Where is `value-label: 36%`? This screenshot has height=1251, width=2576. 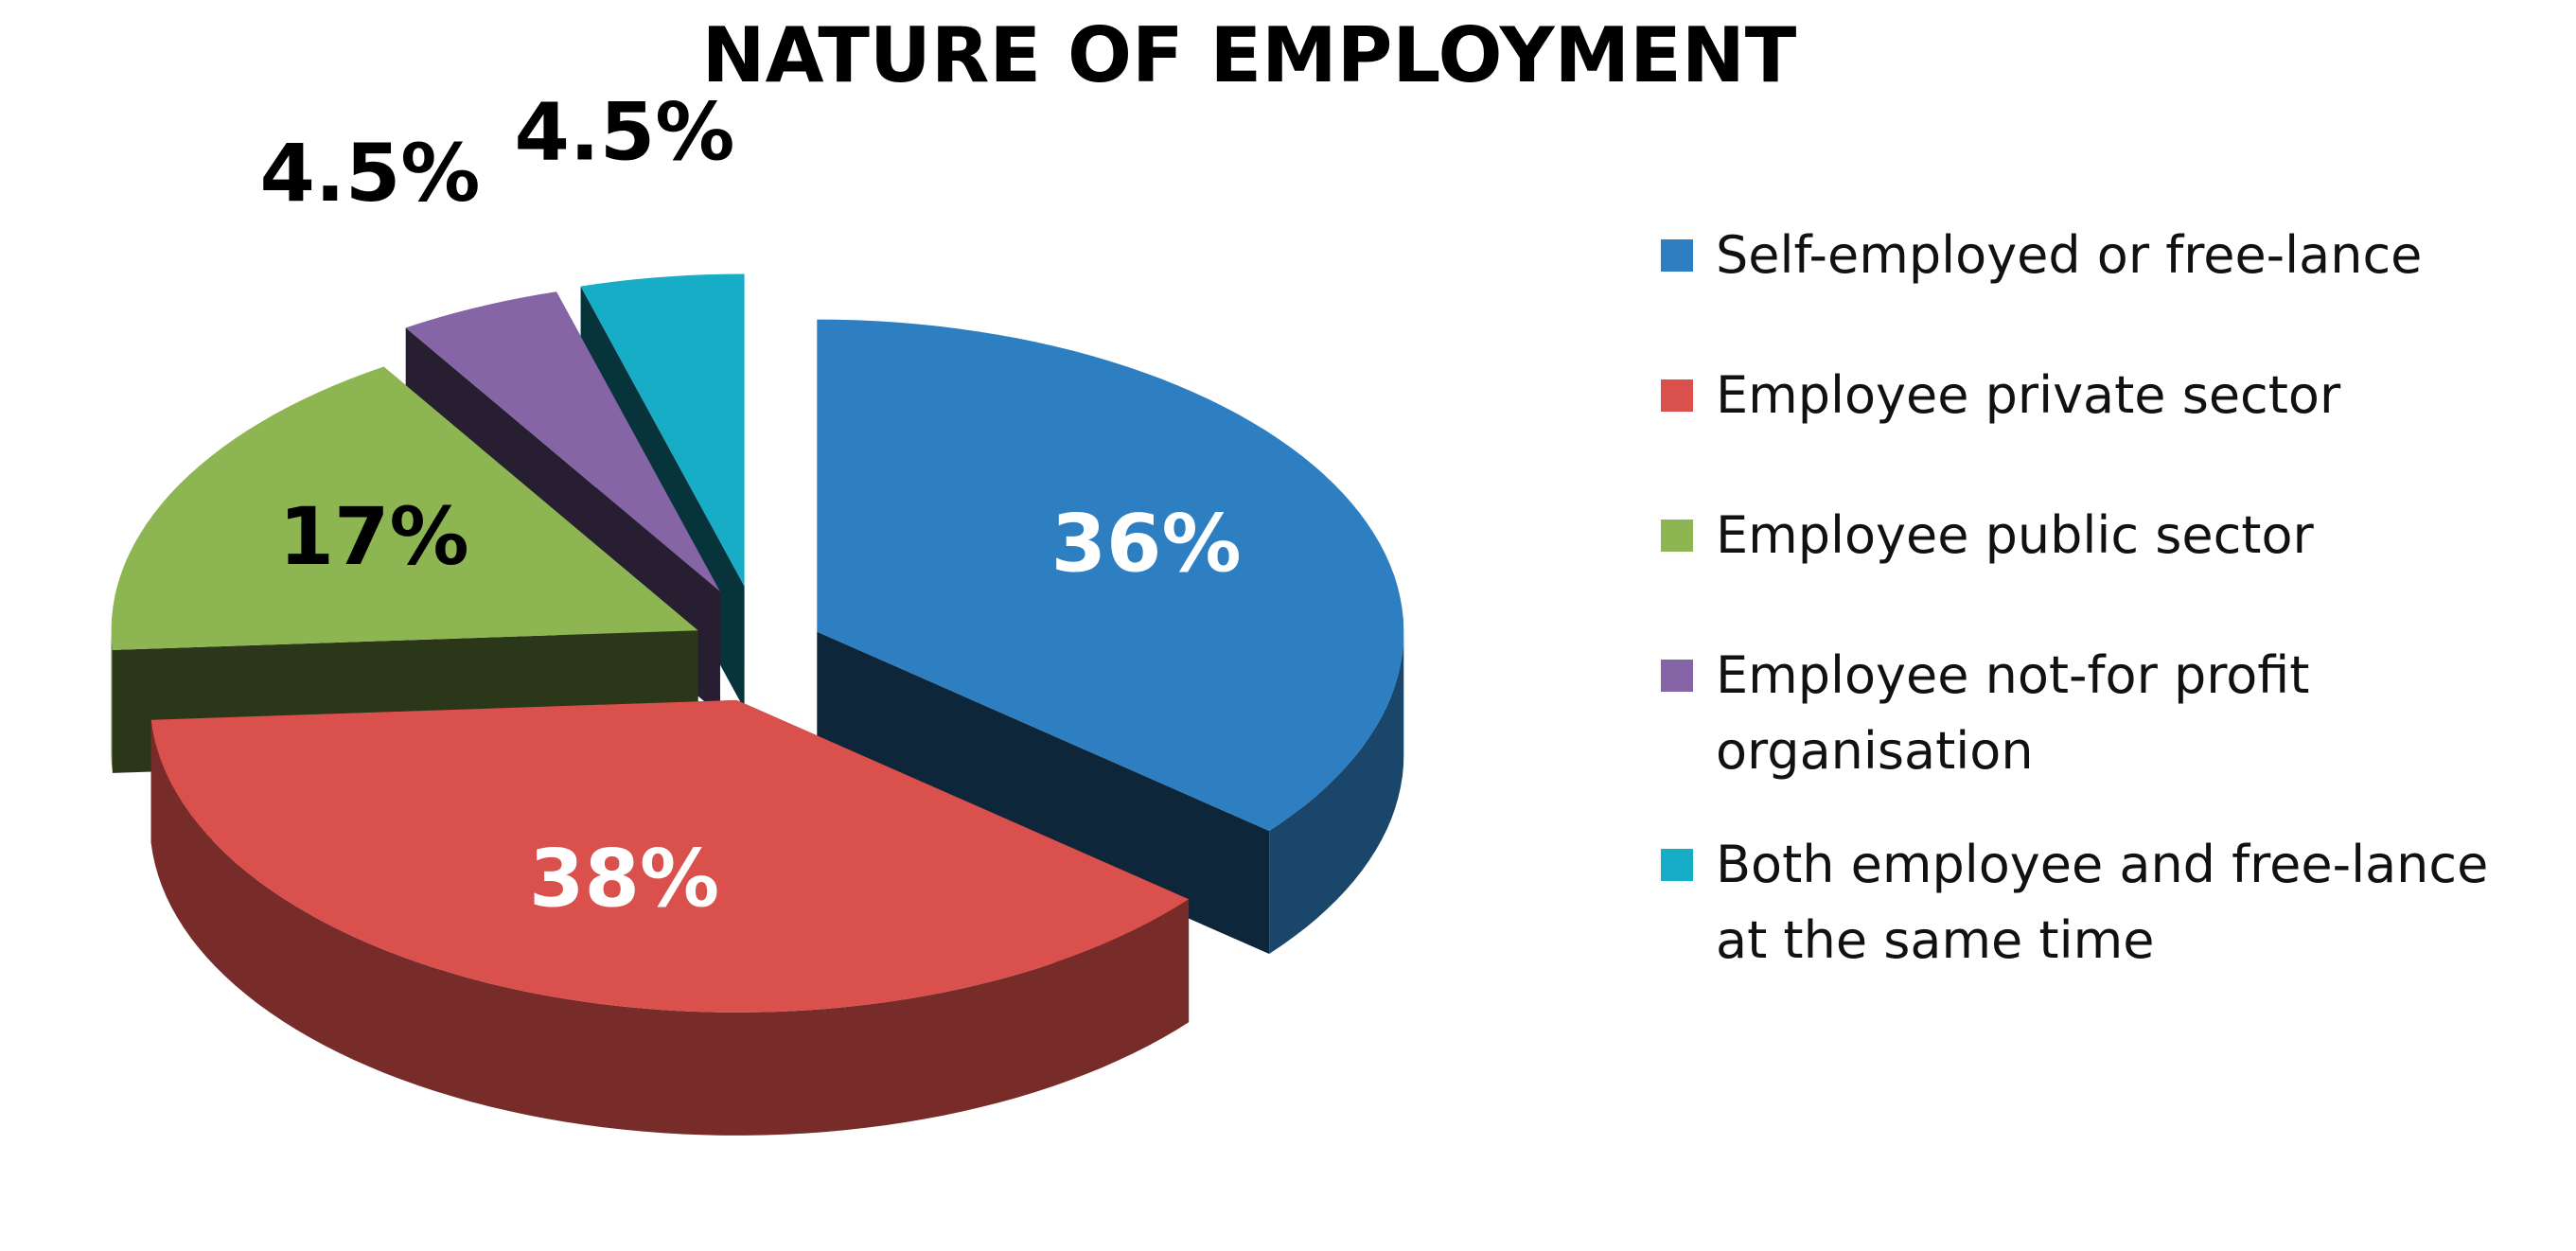 value-label: 36% is located at coordinates (1146, 543).